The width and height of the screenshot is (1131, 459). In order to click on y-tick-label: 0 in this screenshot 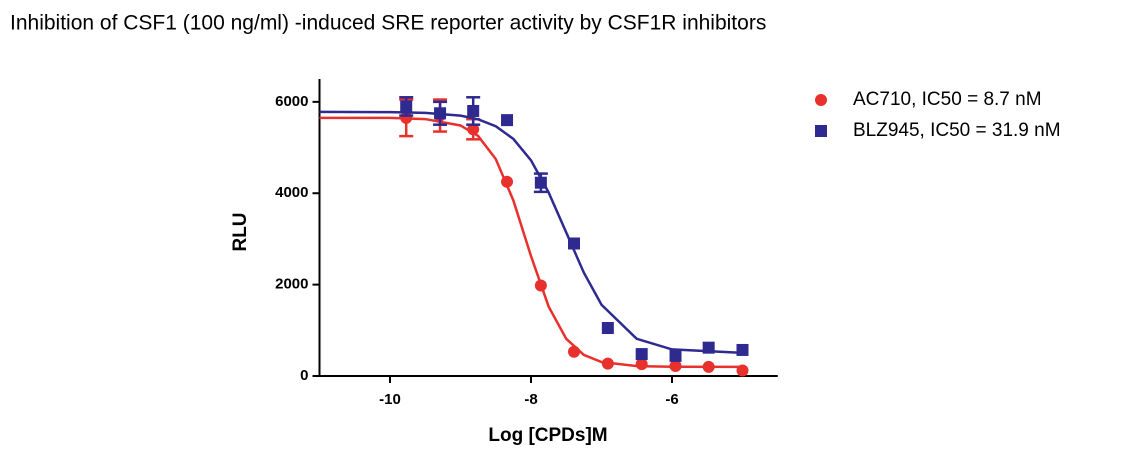, I will do `click(304, 375)`.